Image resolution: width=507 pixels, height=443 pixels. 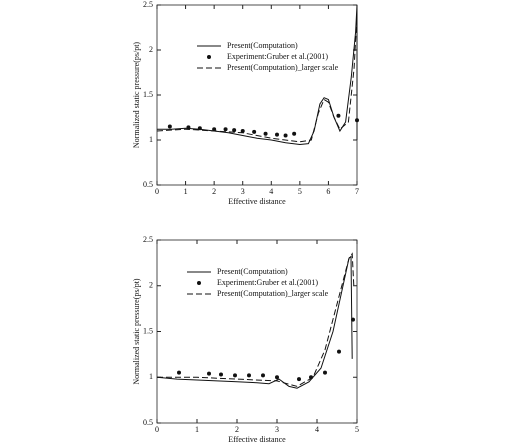 What do you see at coordinates (357, 191) in the screenshot?
I see `x-tick-label: 7` at bounding box center [357, 191].